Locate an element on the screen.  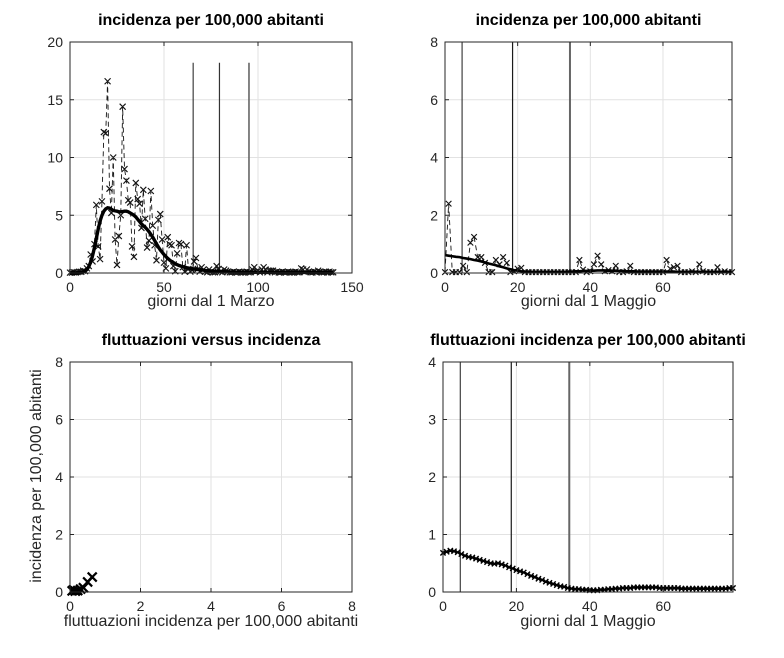
y-tick-label: 5 is located at coordinates (59, 215).